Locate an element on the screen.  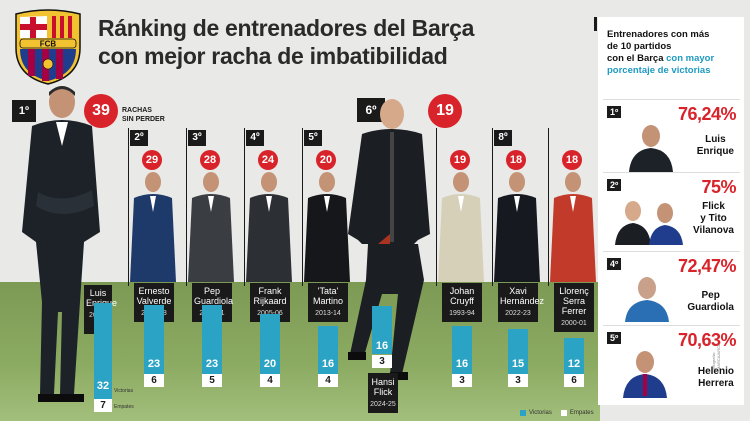
panel-percentage: 76,24% is located at coordinates (707, 114).